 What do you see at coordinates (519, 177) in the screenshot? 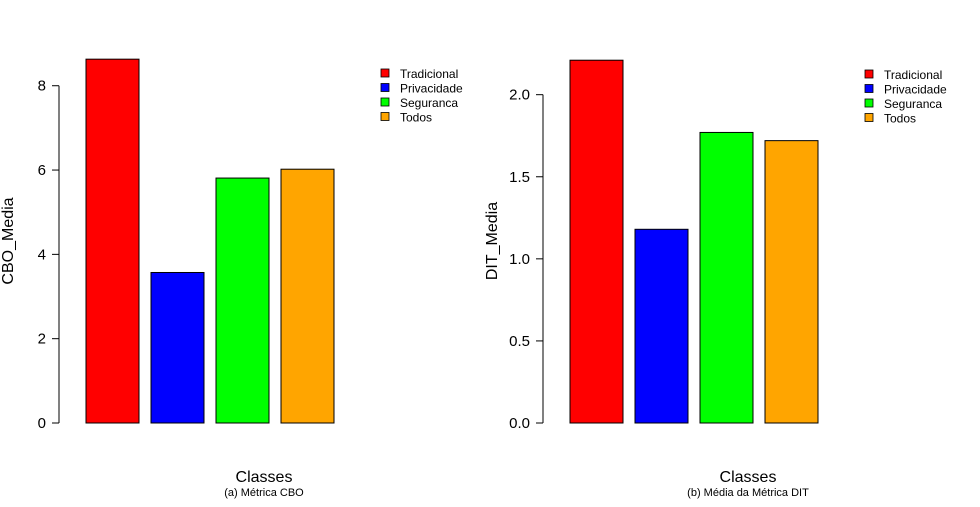
I see `dit-y-tick-label: 1.5` at bounding box center [519, 177].